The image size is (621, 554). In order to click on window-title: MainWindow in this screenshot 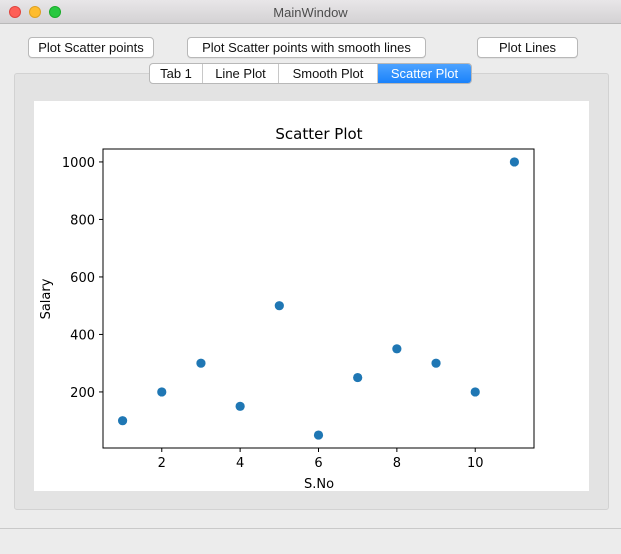, I will do `click(310, 12)`.